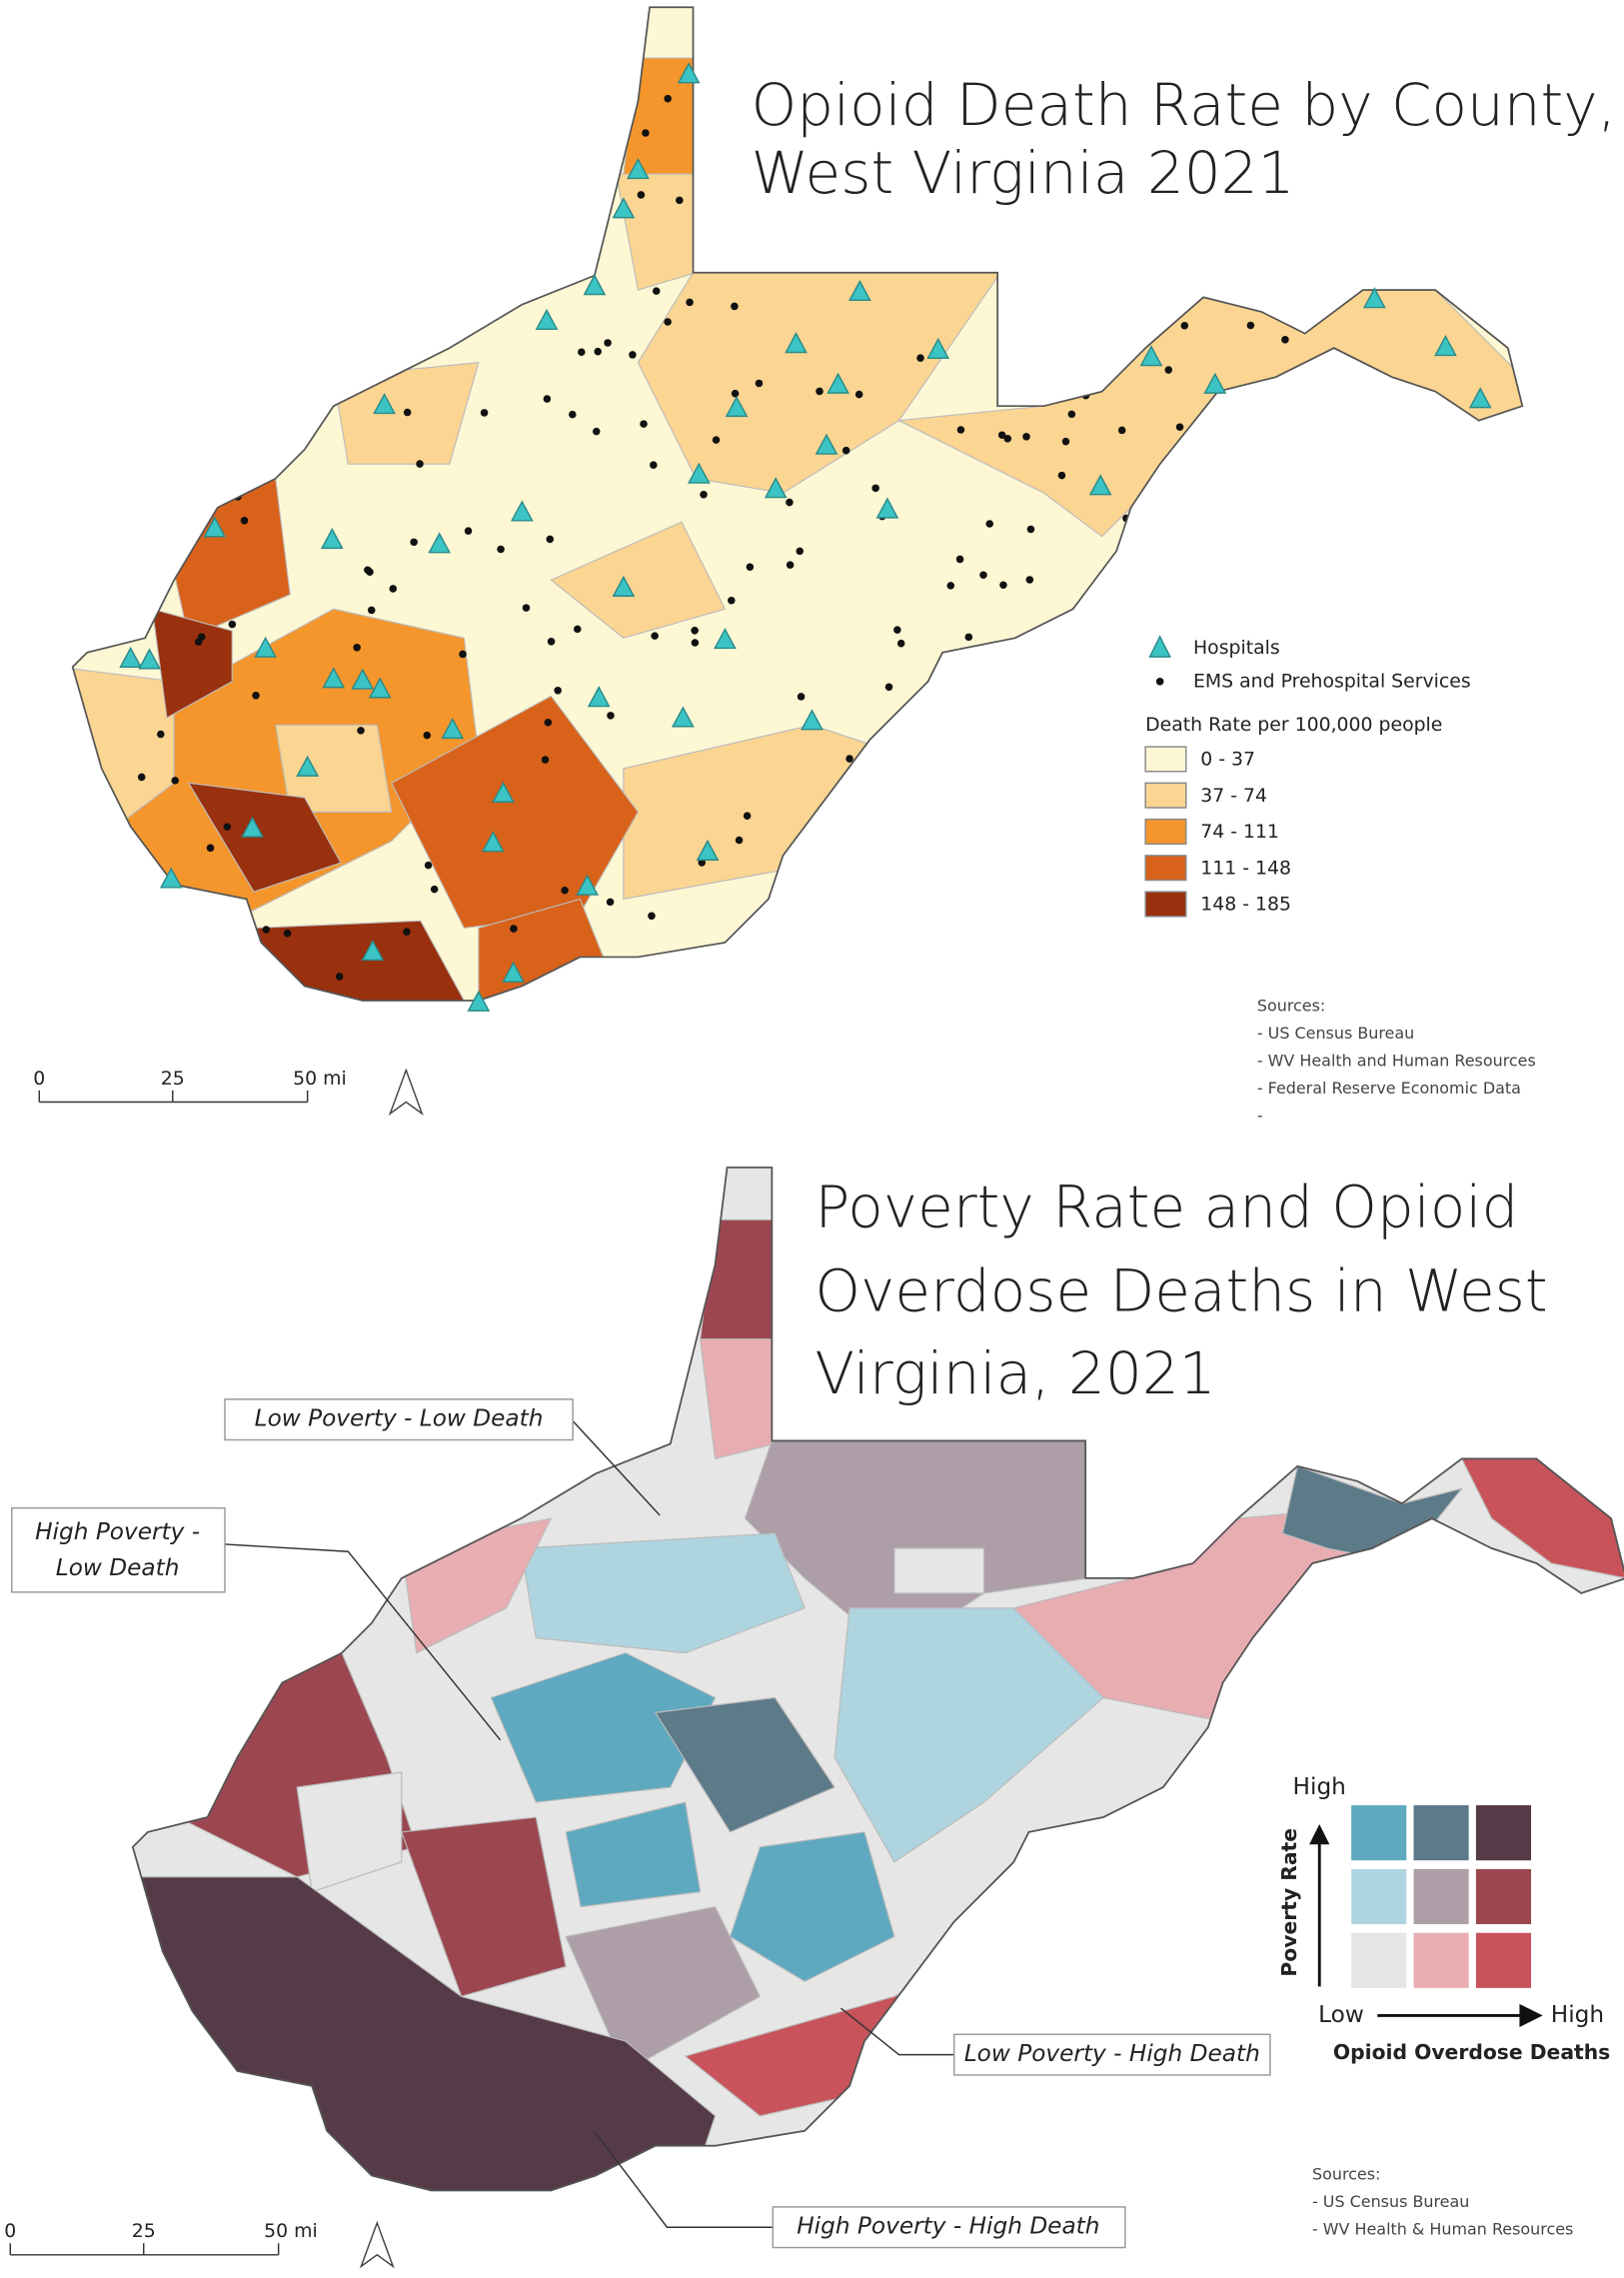  I want to click on annotation-box, so click(1112, 2054).